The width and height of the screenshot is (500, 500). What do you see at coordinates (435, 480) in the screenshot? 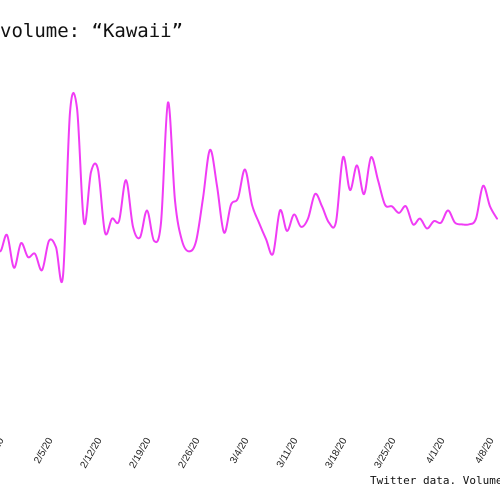
I see `chart-footnote: Twitter data. Volume` at bounding box center [435, 480].